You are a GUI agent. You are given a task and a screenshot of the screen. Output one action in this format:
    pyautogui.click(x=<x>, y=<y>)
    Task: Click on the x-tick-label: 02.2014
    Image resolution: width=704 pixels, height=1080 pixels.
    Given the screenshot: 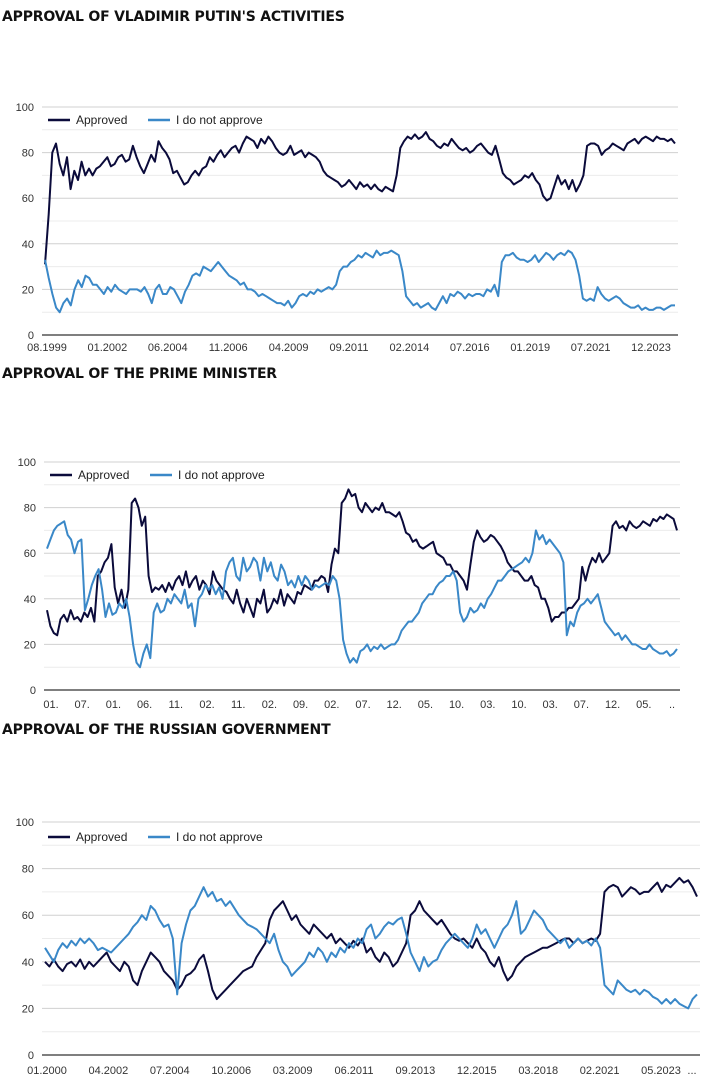 What is the action you would take?
    pyautogui.click(x=410, y=348)
    